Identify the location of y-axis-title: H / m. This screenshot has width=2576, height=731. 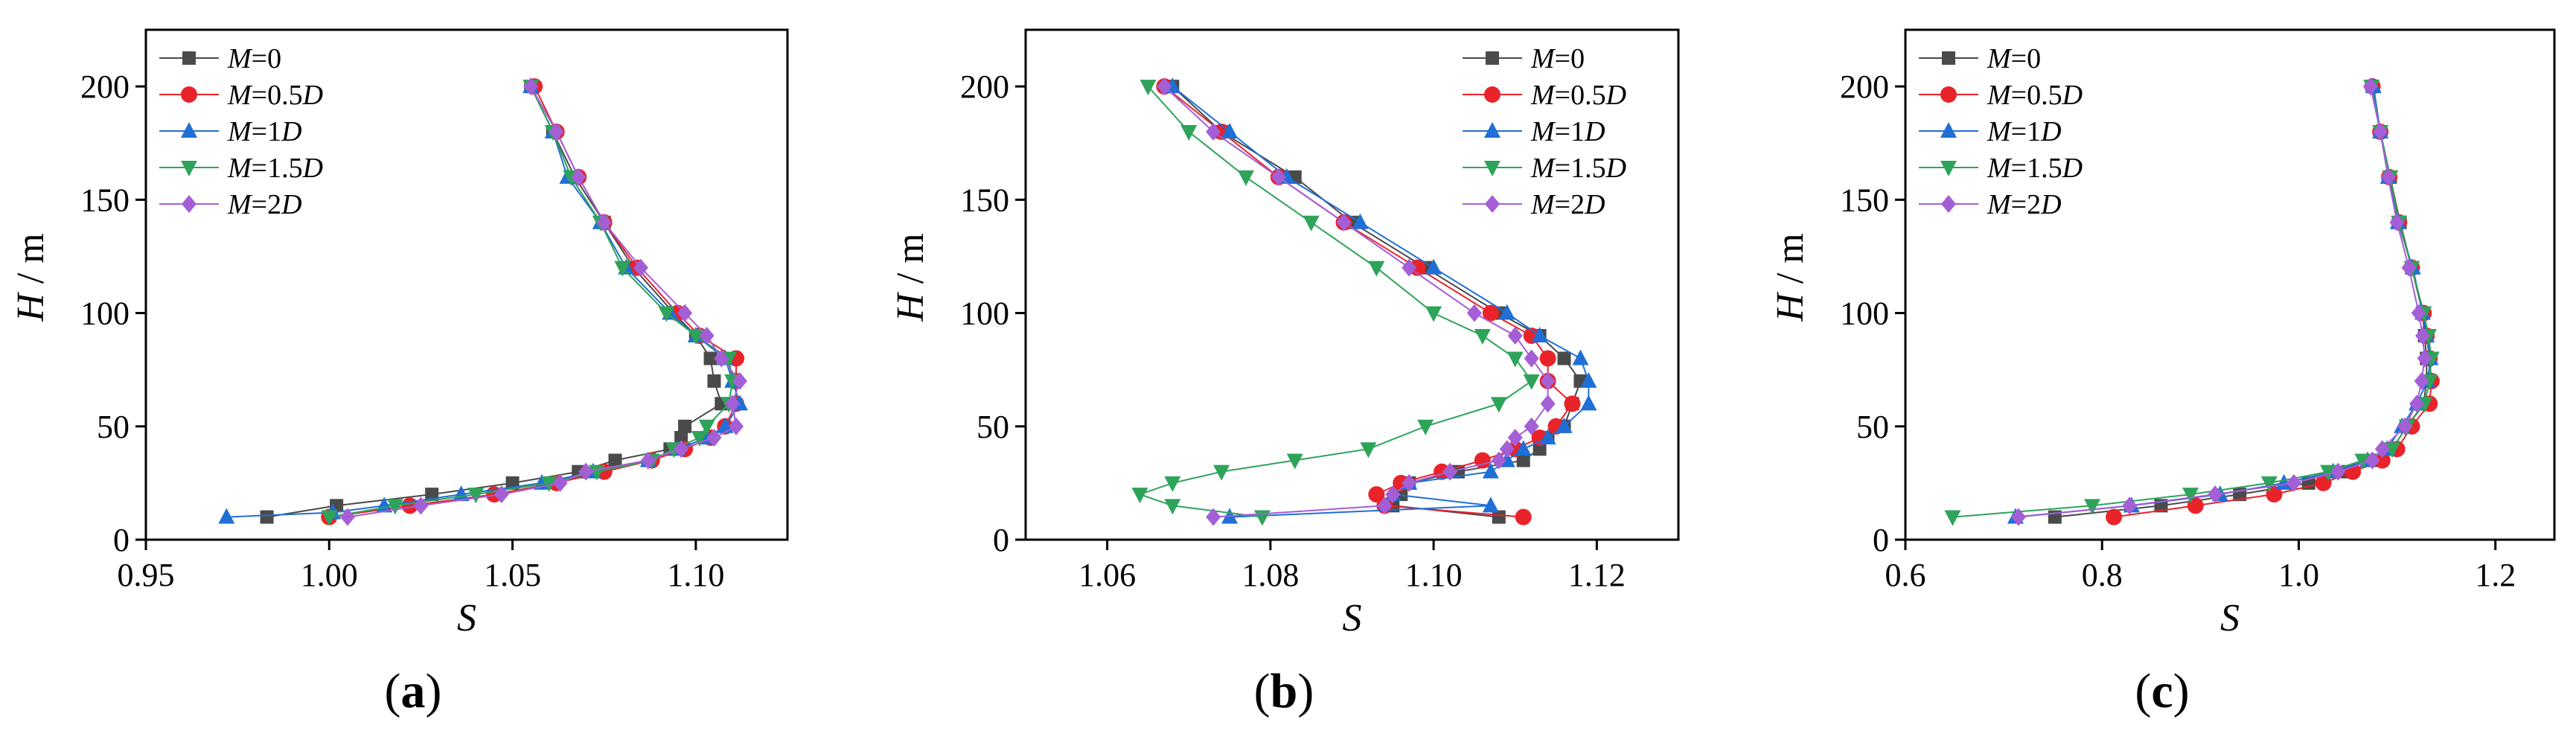
(31, 277).